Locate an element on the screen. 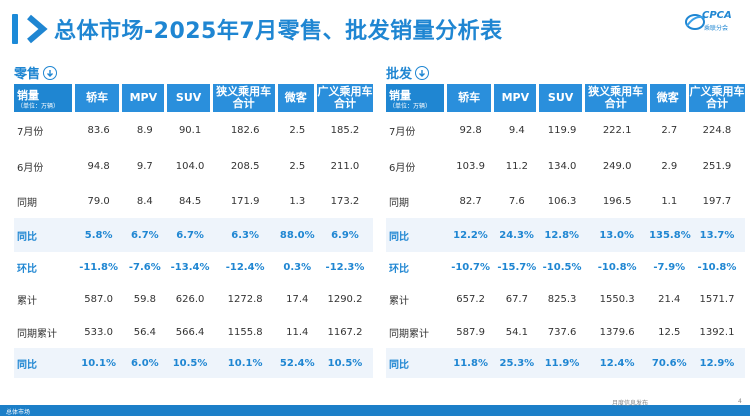 Image resolution: width=750 pixels, height=416 pixels. table-cell: 94.8 is located at coordinates (98, 166).